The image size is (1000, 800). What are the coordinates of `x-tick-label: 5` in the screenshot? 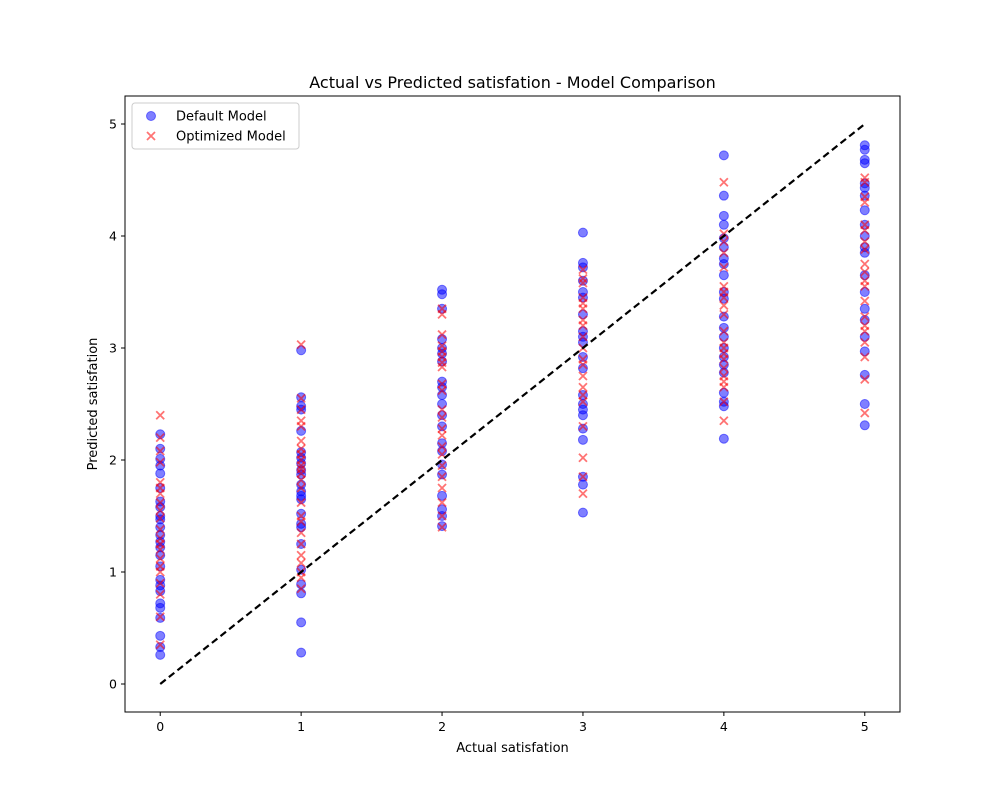 It's located at (865, 726).